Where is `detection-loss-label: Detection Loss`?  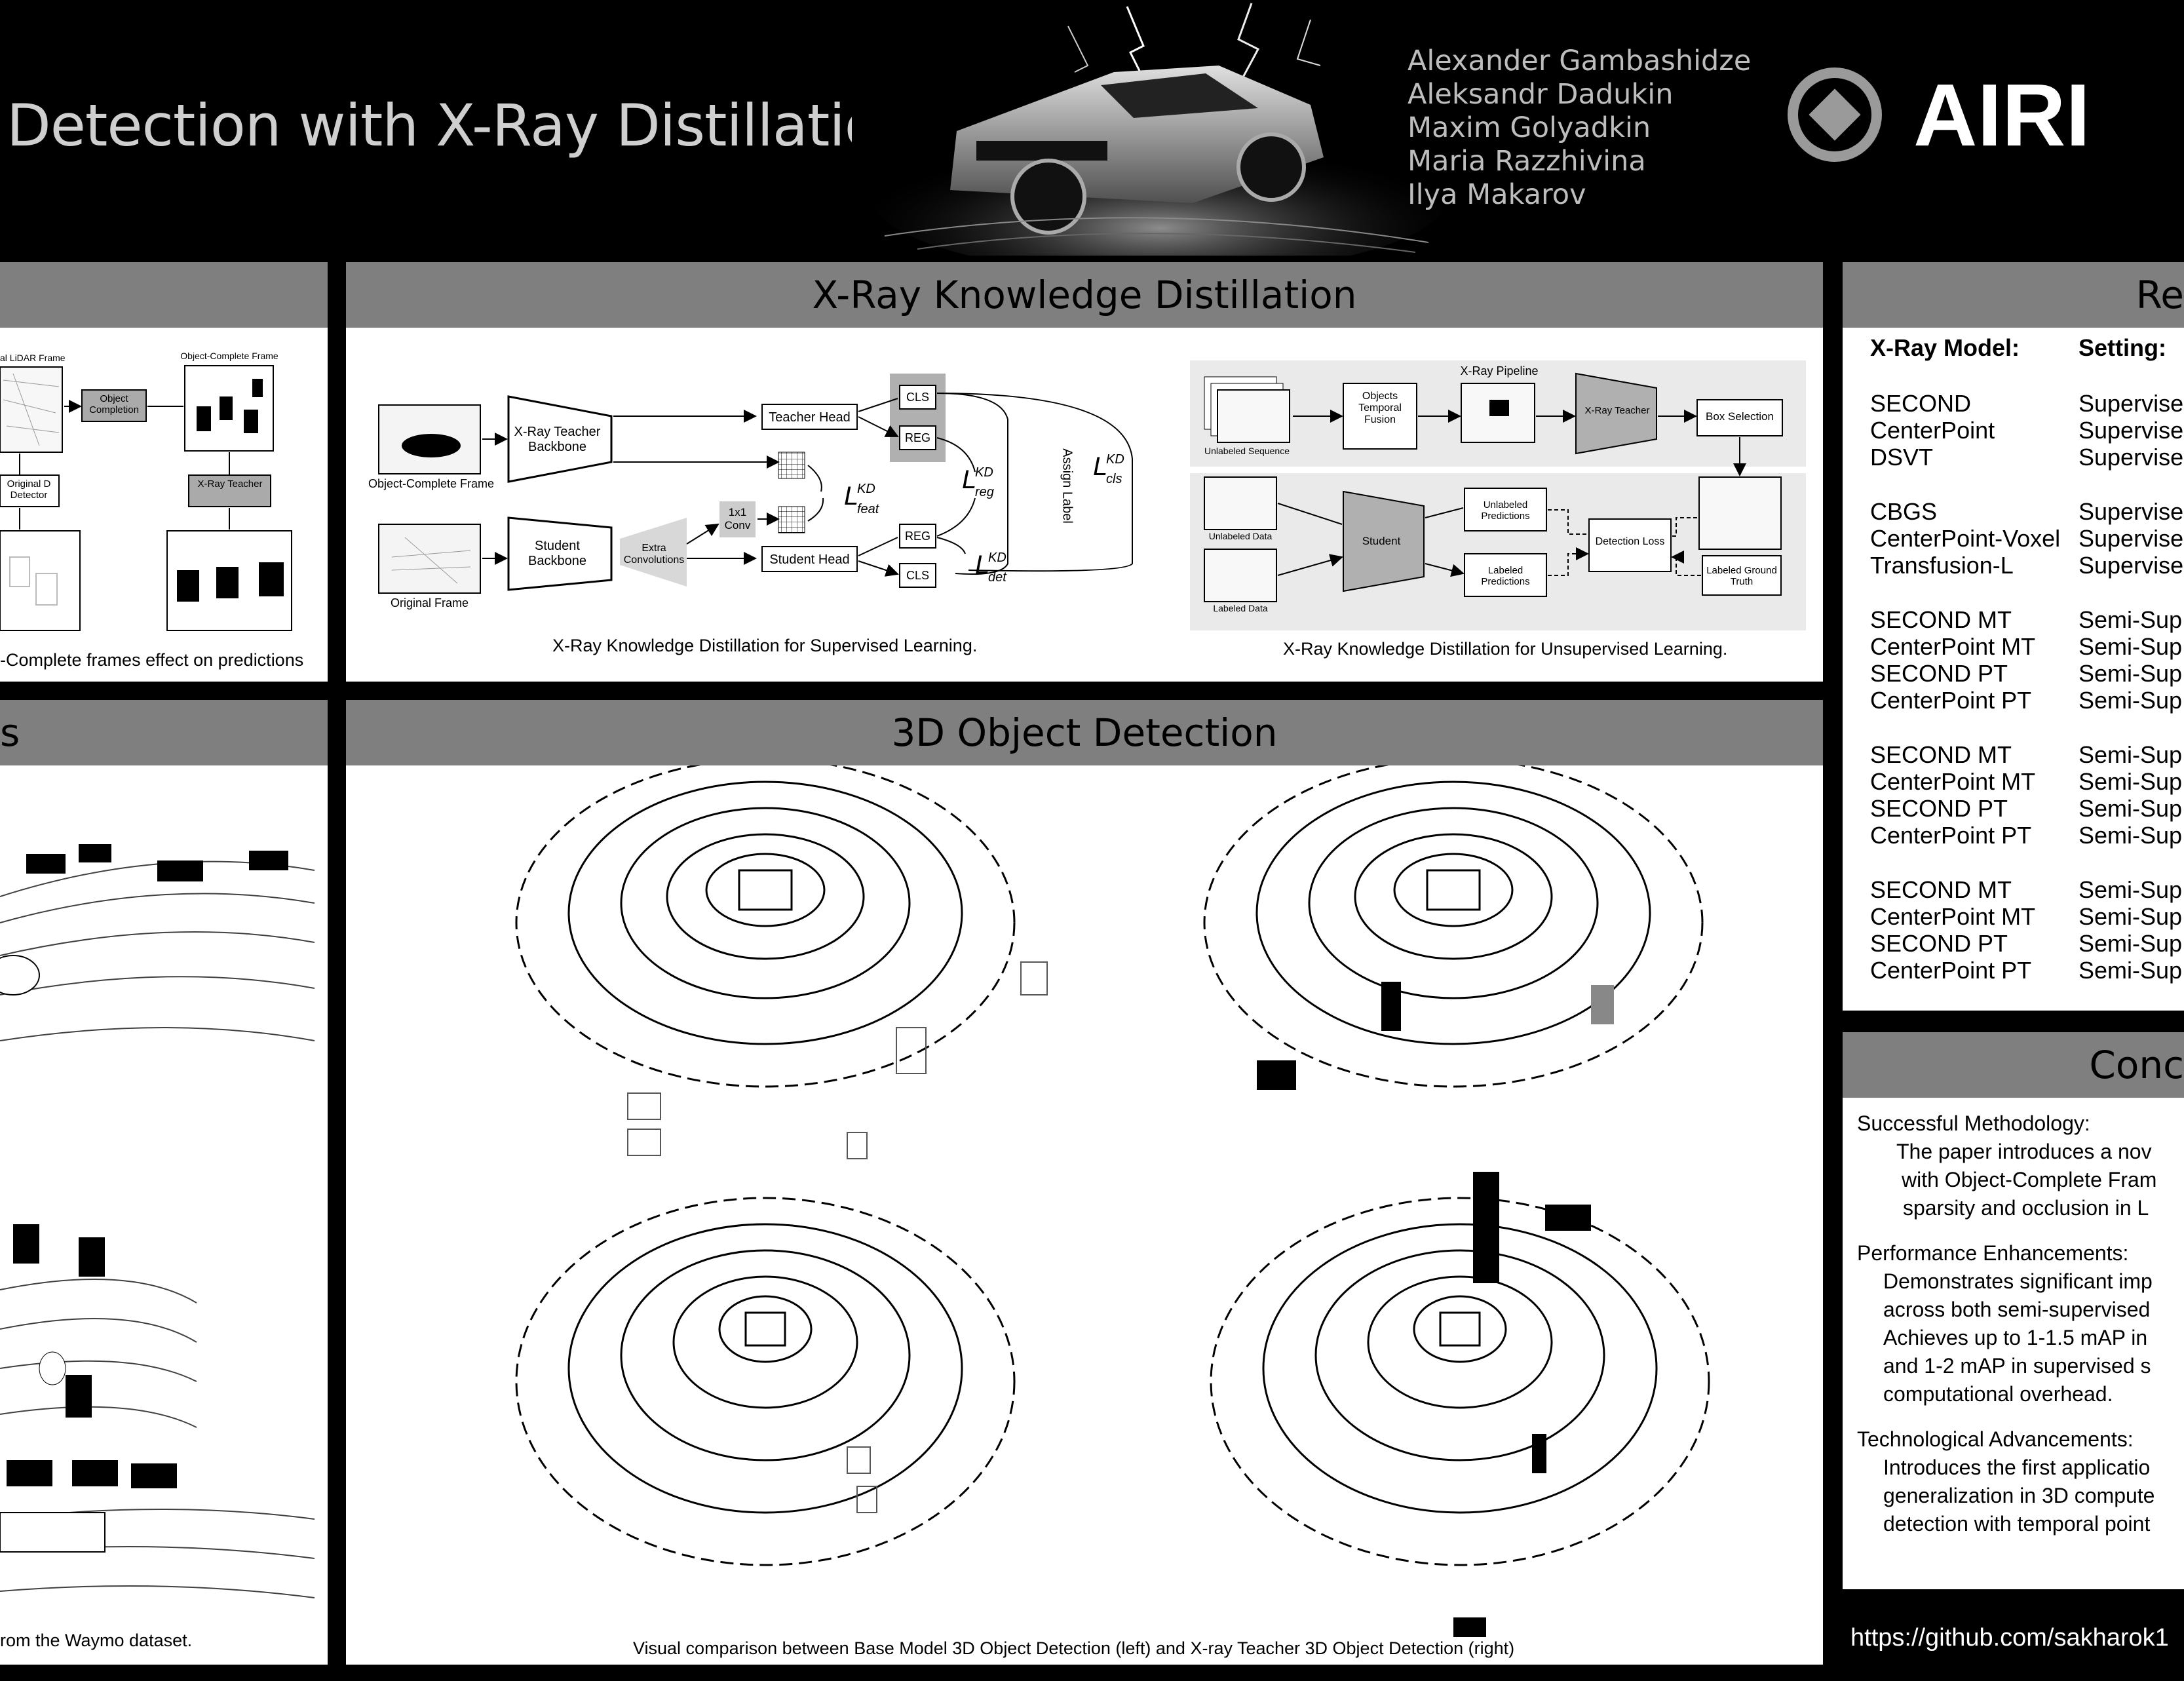 detection-loss-label: Detection Loss is located at coordinates (1630, 541).